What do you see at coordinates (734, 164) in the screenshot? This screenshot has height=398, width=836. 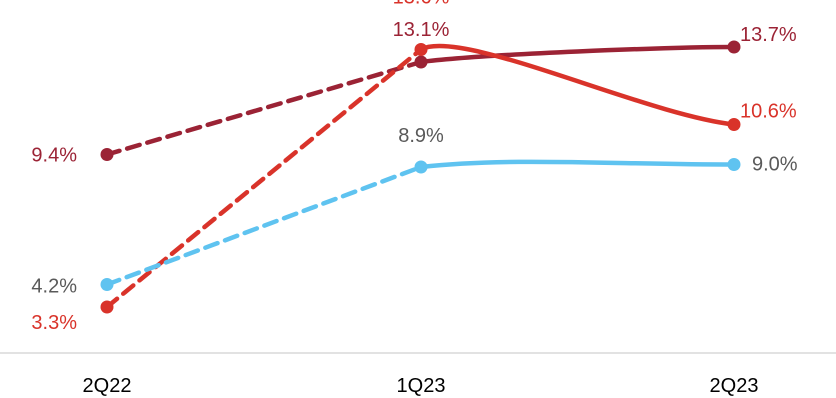 I see `series-3-point-2Q23` at bounding box center [734, 164].